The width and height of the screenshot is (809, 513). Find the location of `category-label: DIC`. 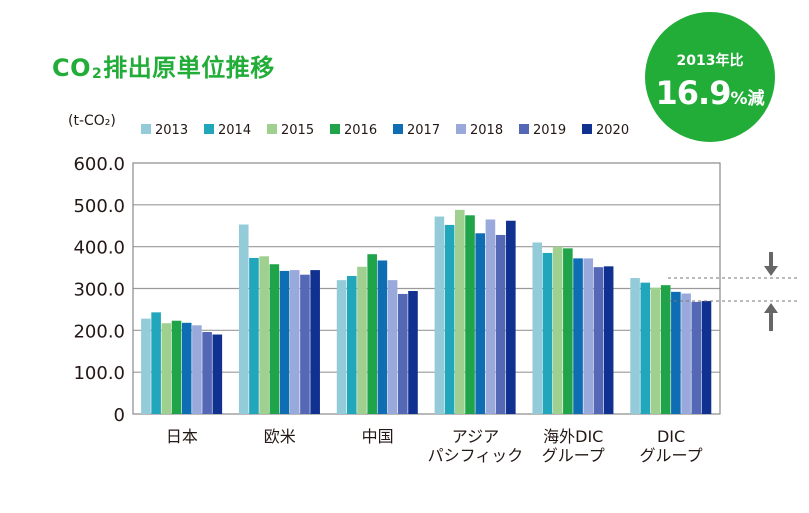

category-label: DIC is located at coordinates (671, 436).